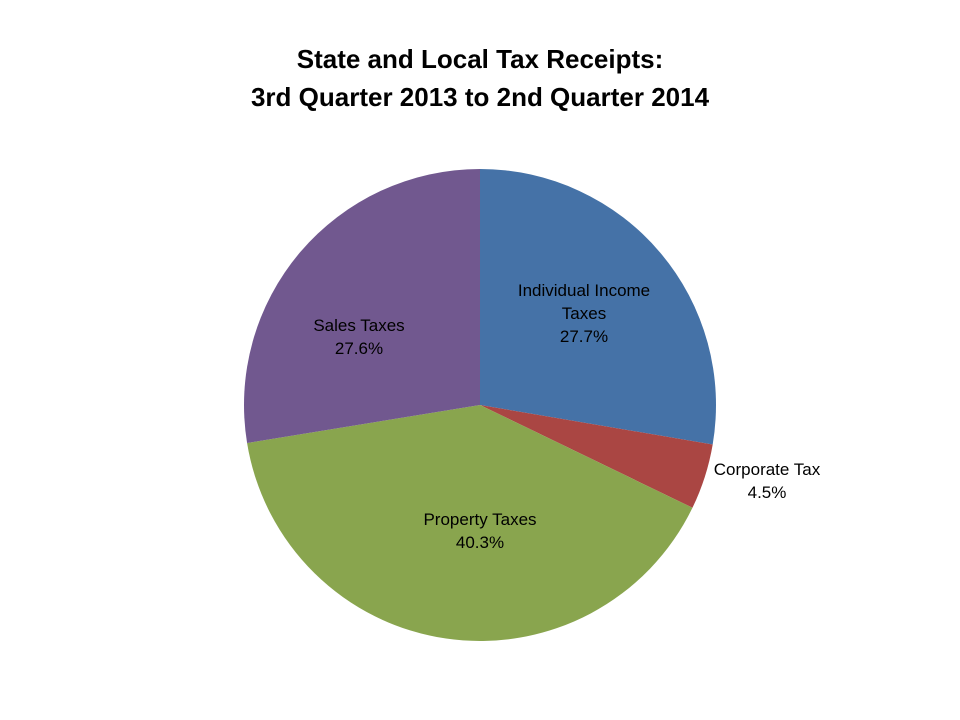 Image resolution: width=960 pixels, height=720 pixels. I want to click on slice-label-sales-taxes-value: 27.6%, so click(359, 348).